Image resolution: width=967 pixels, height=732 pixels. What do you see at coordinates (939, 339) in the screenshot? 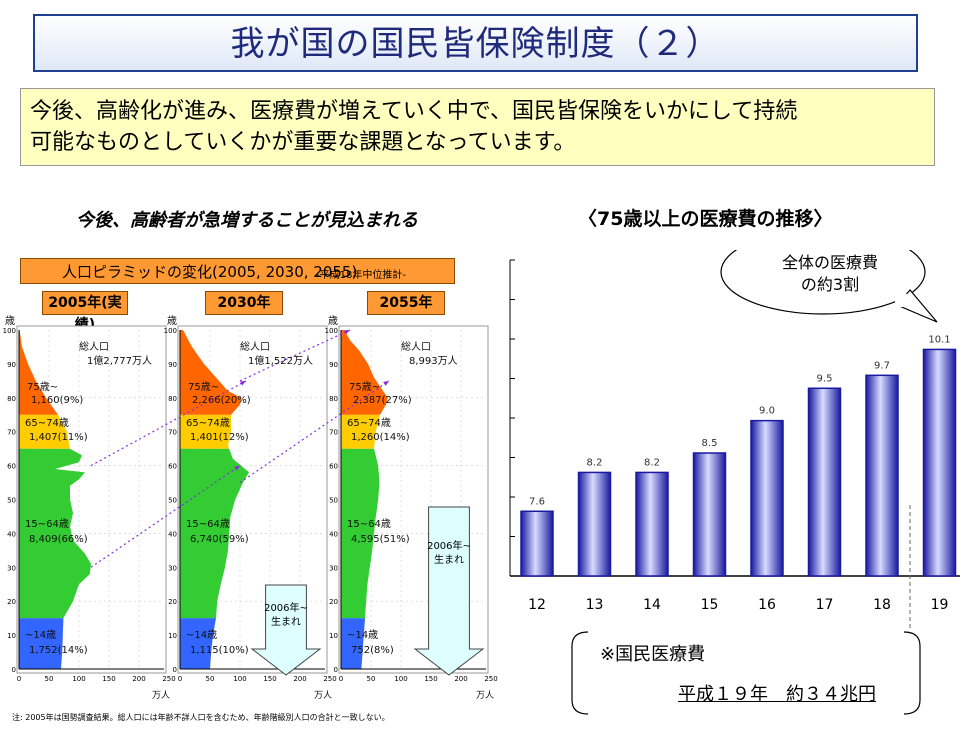
I see `bar-value-label: 10.1` at bounding box center [939, 339].